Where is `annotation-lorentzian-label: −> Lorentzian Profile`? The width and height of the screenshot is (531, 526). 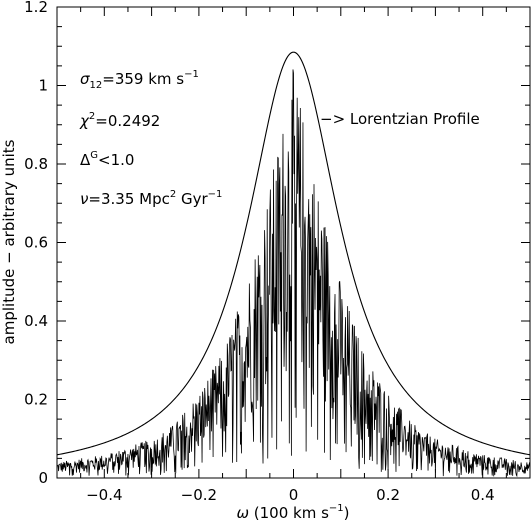
annotation-lorentzian-label: −> Lorentzian Profile is located at coordinates (400, 119).